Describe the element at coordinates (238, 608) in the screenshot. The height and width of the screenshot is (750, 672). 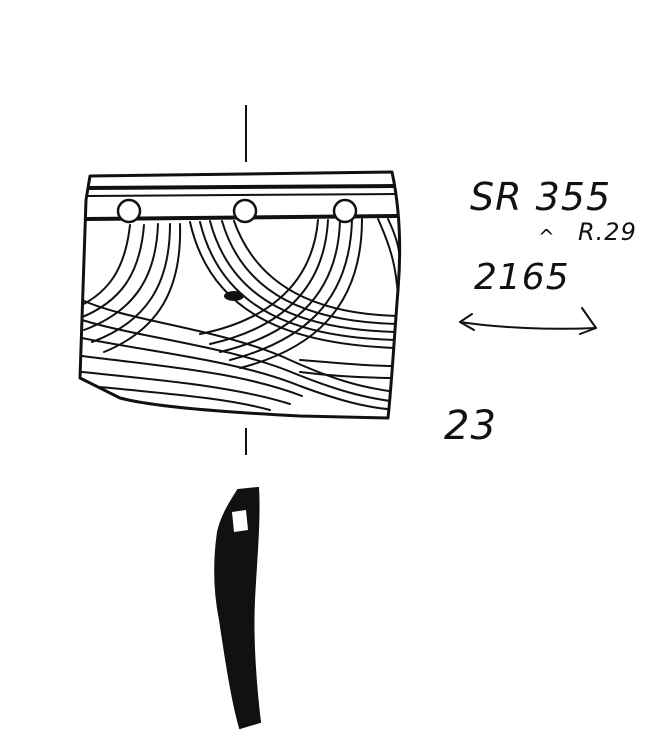
I see `sherd-profile-section` at that location.